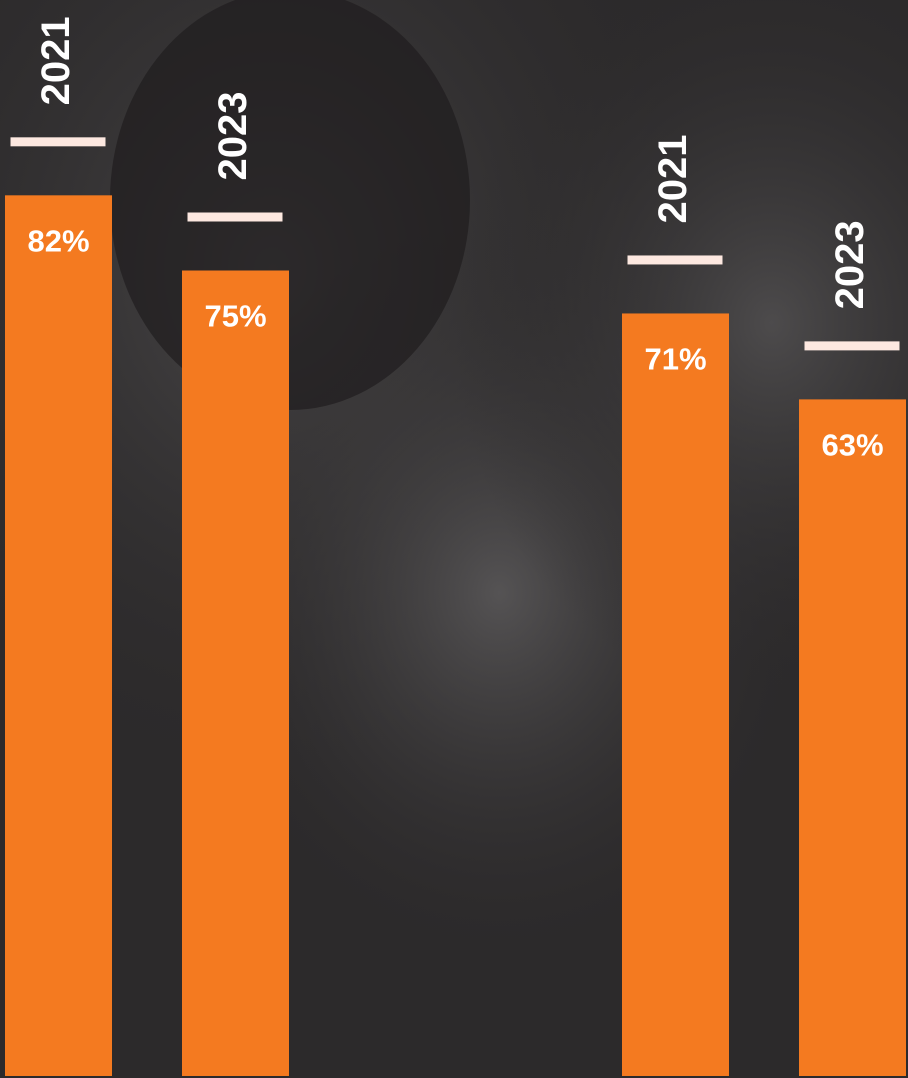 This screenshot has width=908, height=1078. What do you see at coordinates (852, 445) in the screenshot?
I see `value-label: 63%` at bounding box center [852, 445].